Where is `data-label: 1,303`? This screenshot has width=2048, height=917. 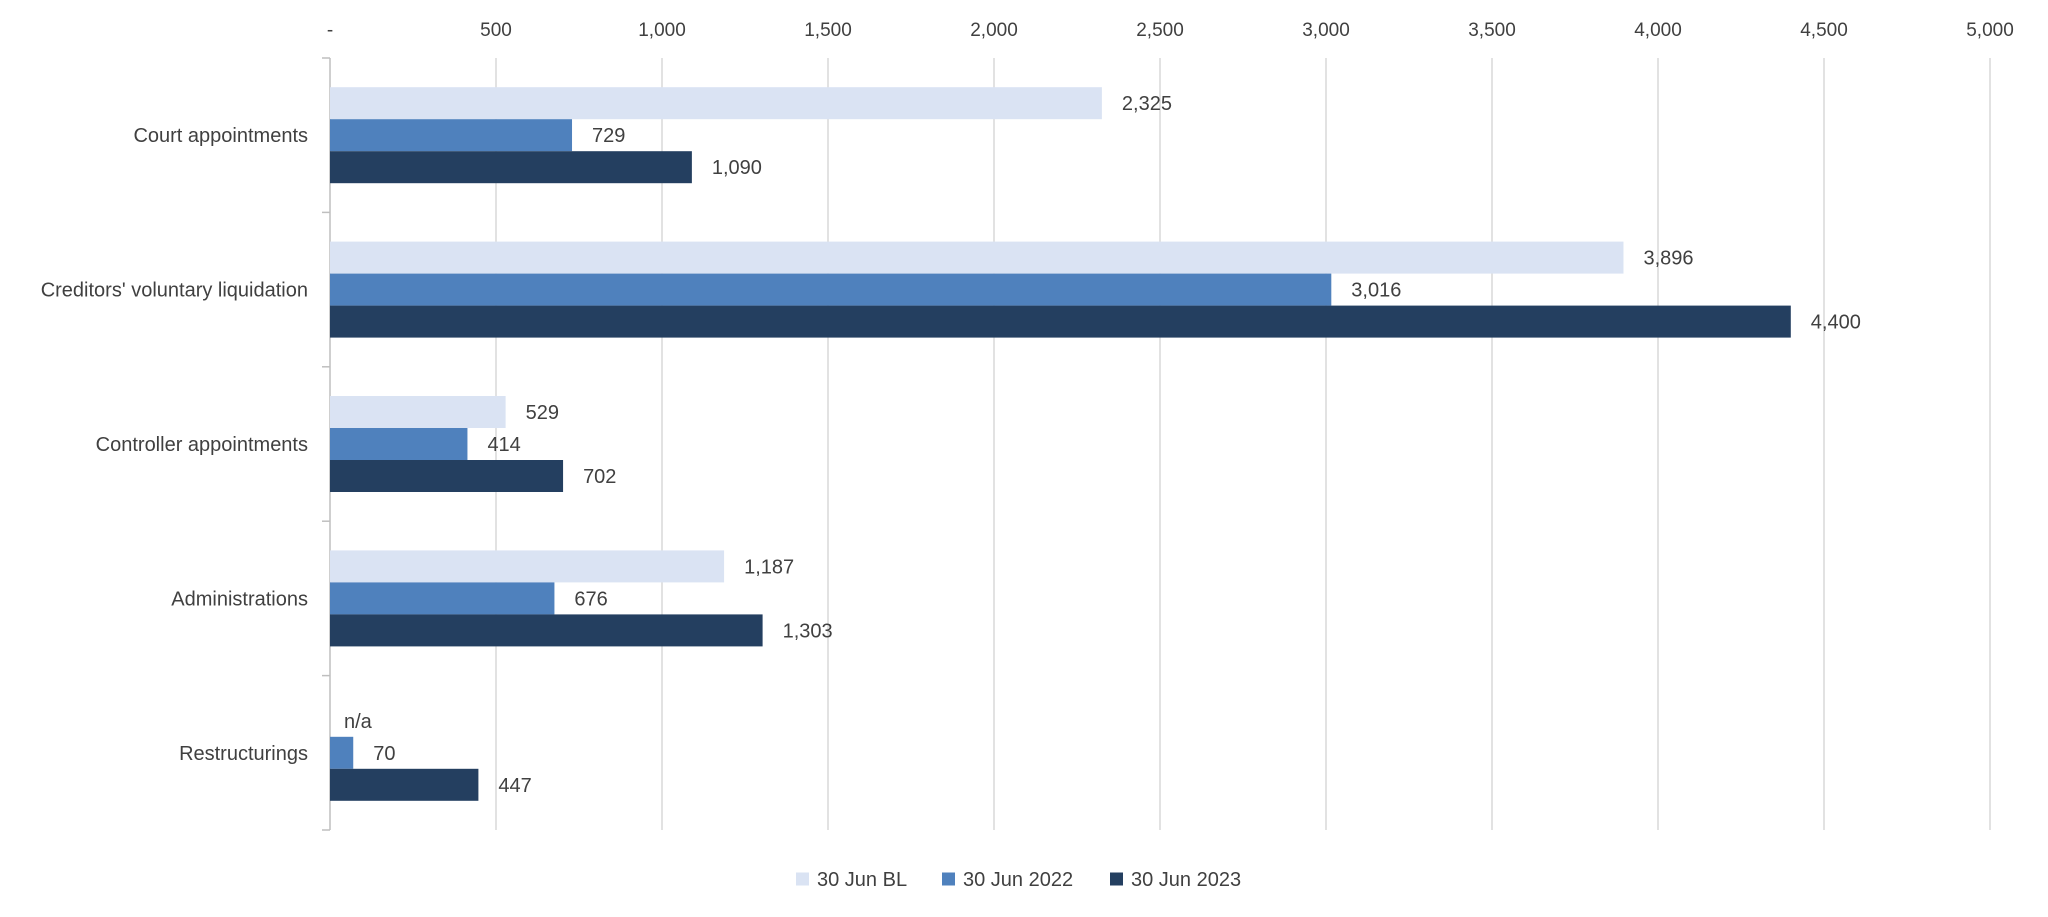 data-label: 1,303 is located at coordinates (808, 631).